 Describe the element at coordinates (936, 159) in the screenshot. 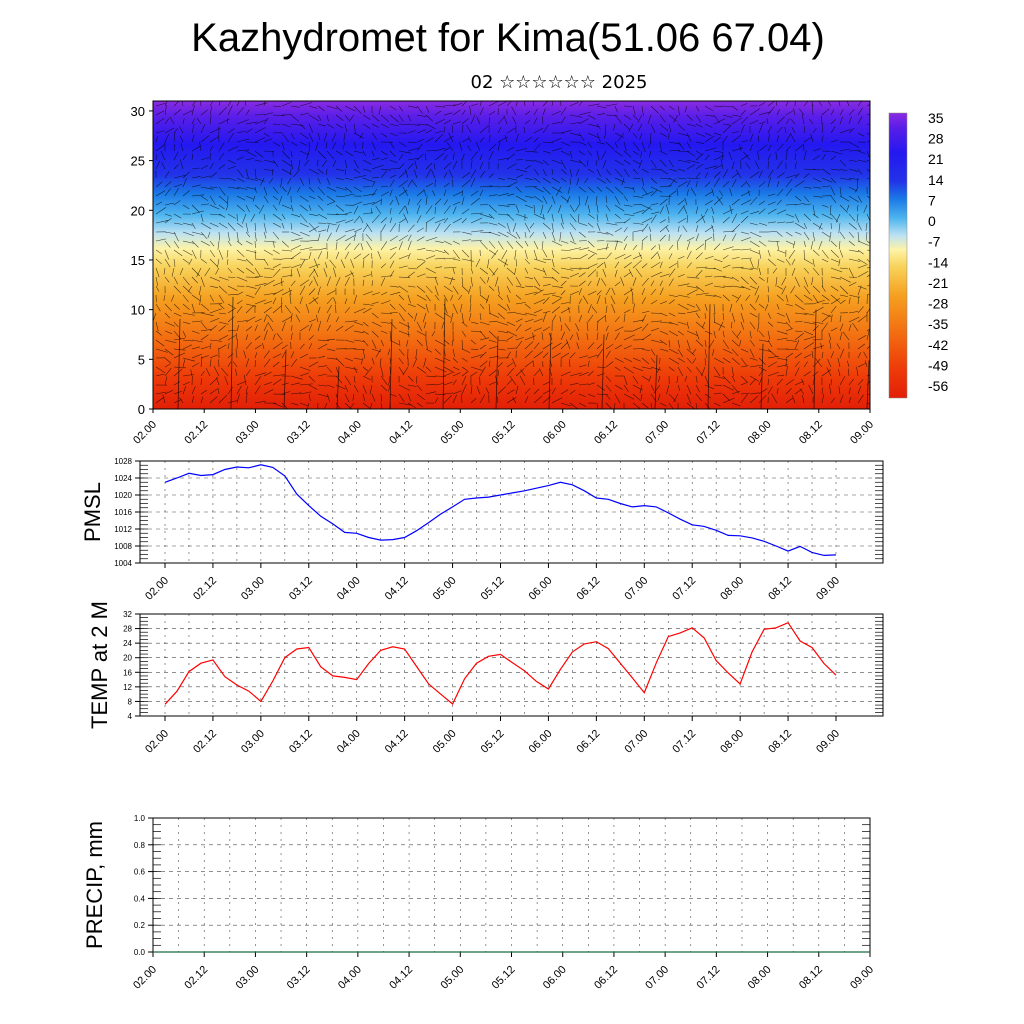

I see `colorbar-label: 21` at that location.